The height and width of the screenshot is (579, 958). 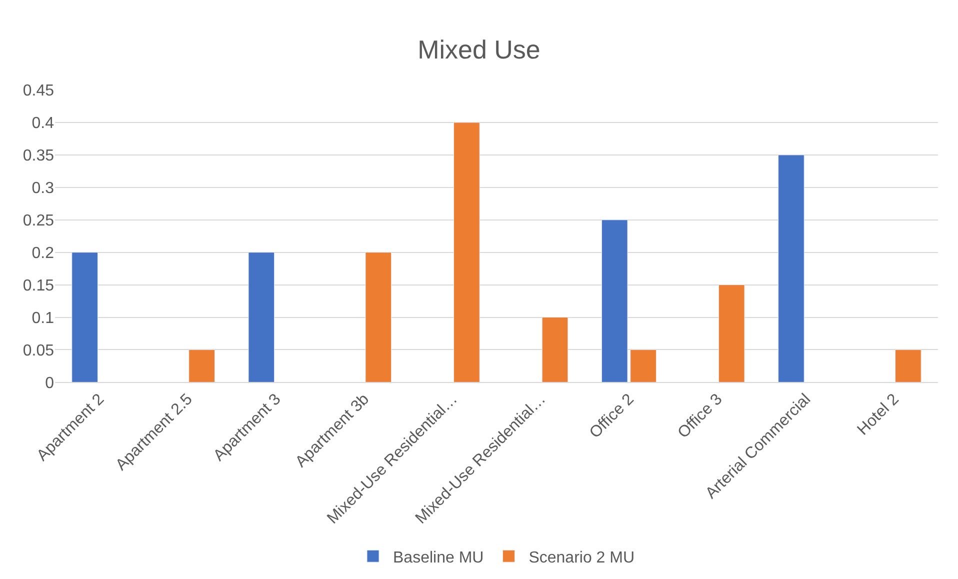 I want to click on y-tick-label: 0.2, so click(x=43, y=253).